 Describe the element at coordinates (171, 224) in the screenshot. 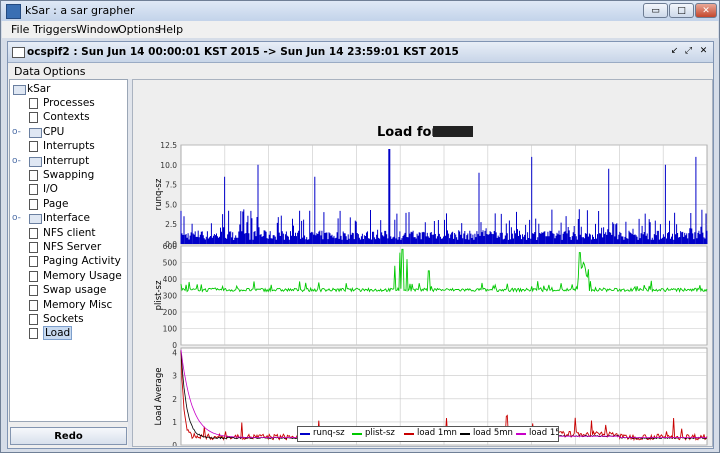

I see `y-tick-label: 2.5` at that location.